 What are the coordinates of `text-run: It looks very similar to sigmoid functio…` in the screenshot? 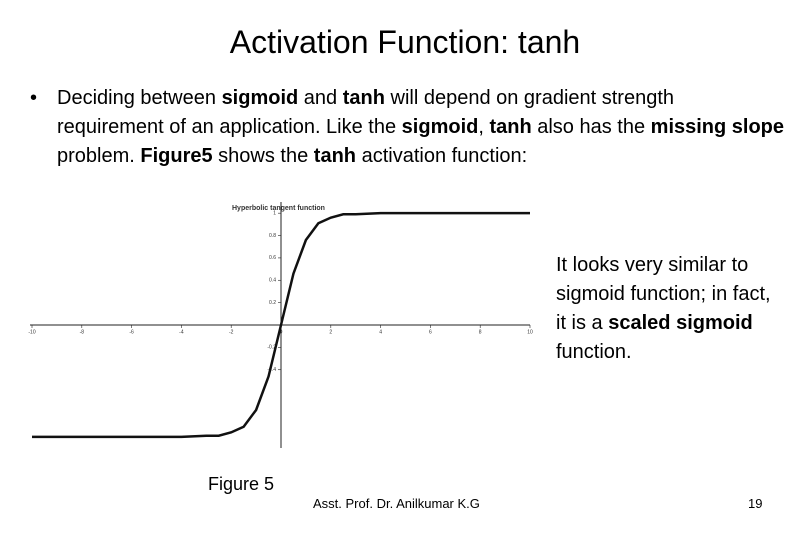 It's located at (663, 294).